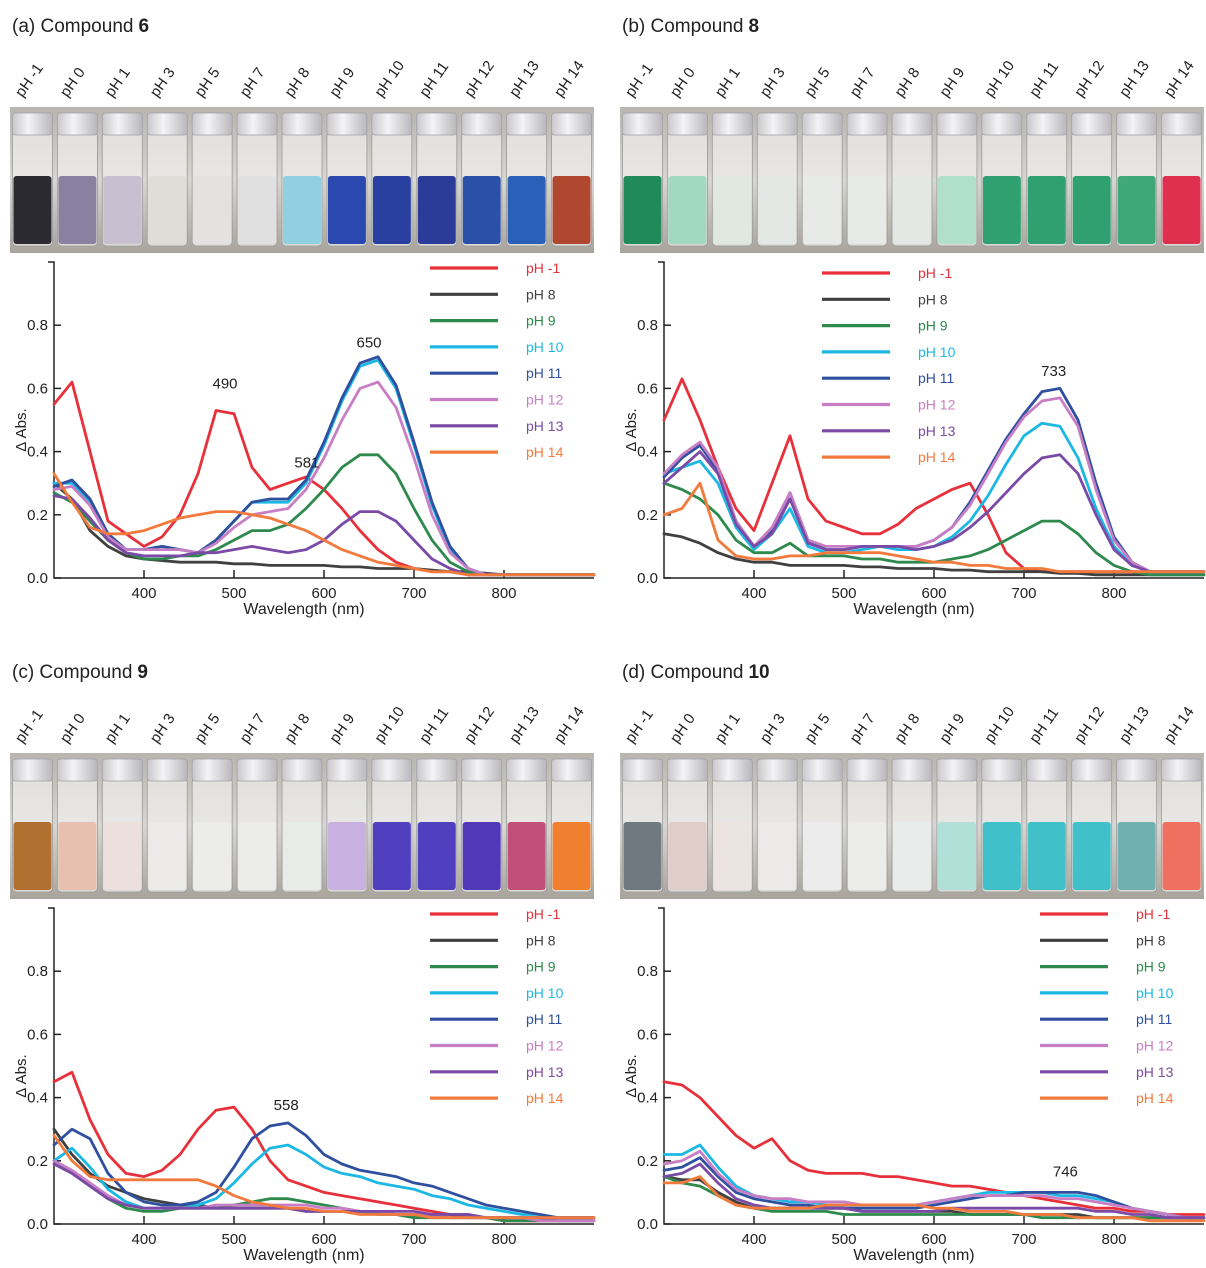 The width and height of the screenshot is (1206, 1268). Describe the element at coordinates (1179, 725) in the screenshot. I see `vial-label: pH 14` at that location.